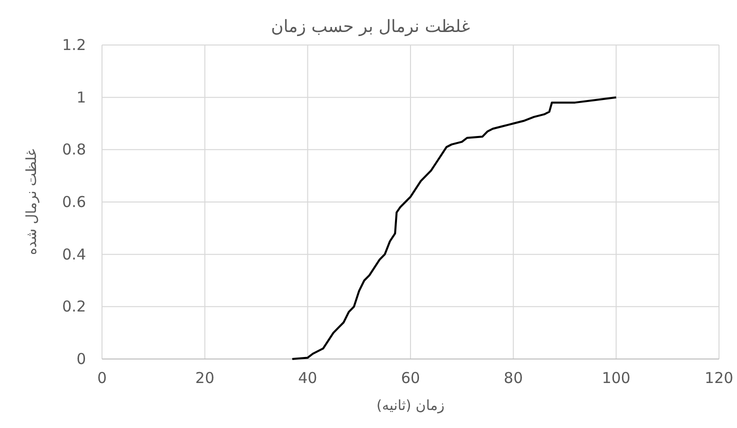 The height and width of the screenshot is (428, 737). What do you see at coordinates (370, 27) in the screenshot?
I see `chart-title: غلظت نرمال بر حسب زمان` at bounding box center [370, 27].